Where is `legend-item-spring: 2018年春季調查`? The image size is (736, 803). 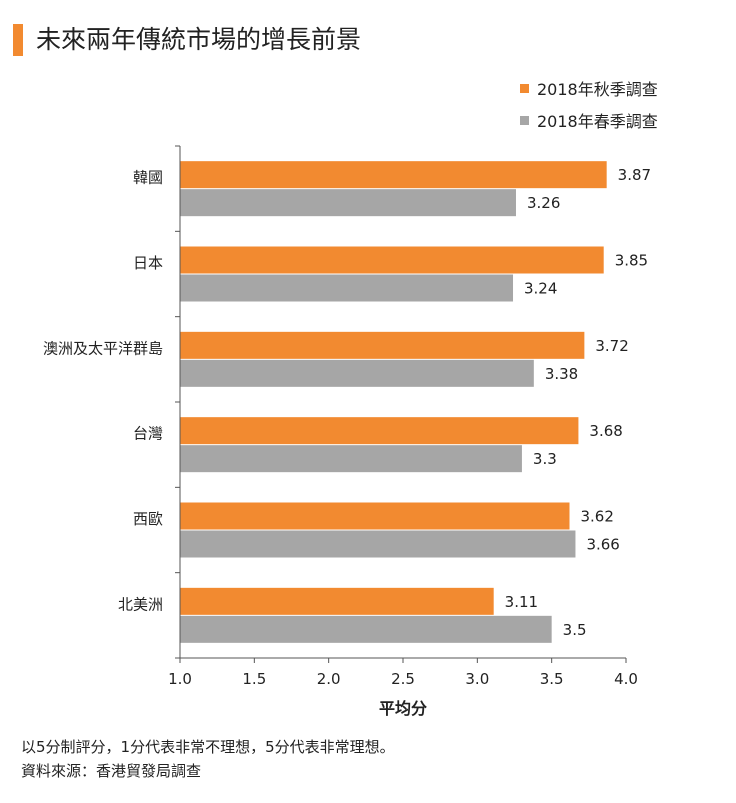 legend-item-spring: 2018年春季調查 is located at coordinates (589, 120).